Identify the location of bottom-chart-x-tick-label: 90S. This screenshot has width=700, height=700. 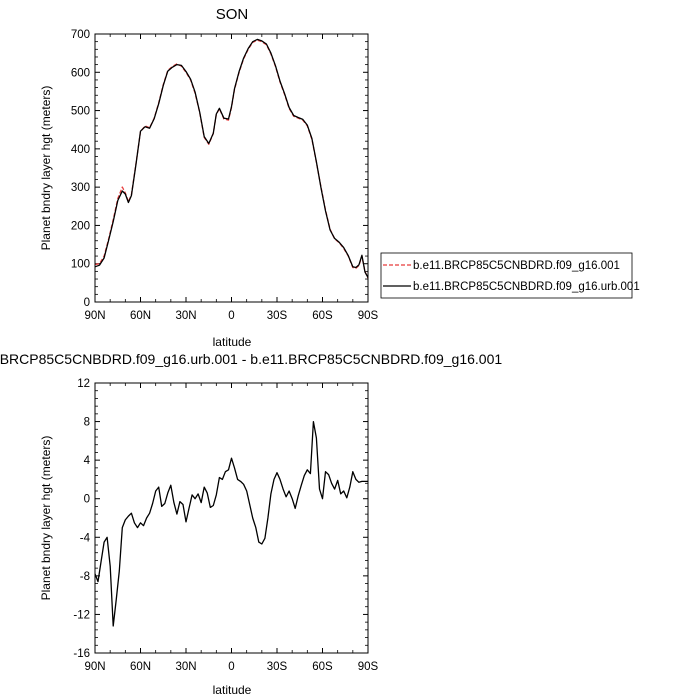
(368, 667).